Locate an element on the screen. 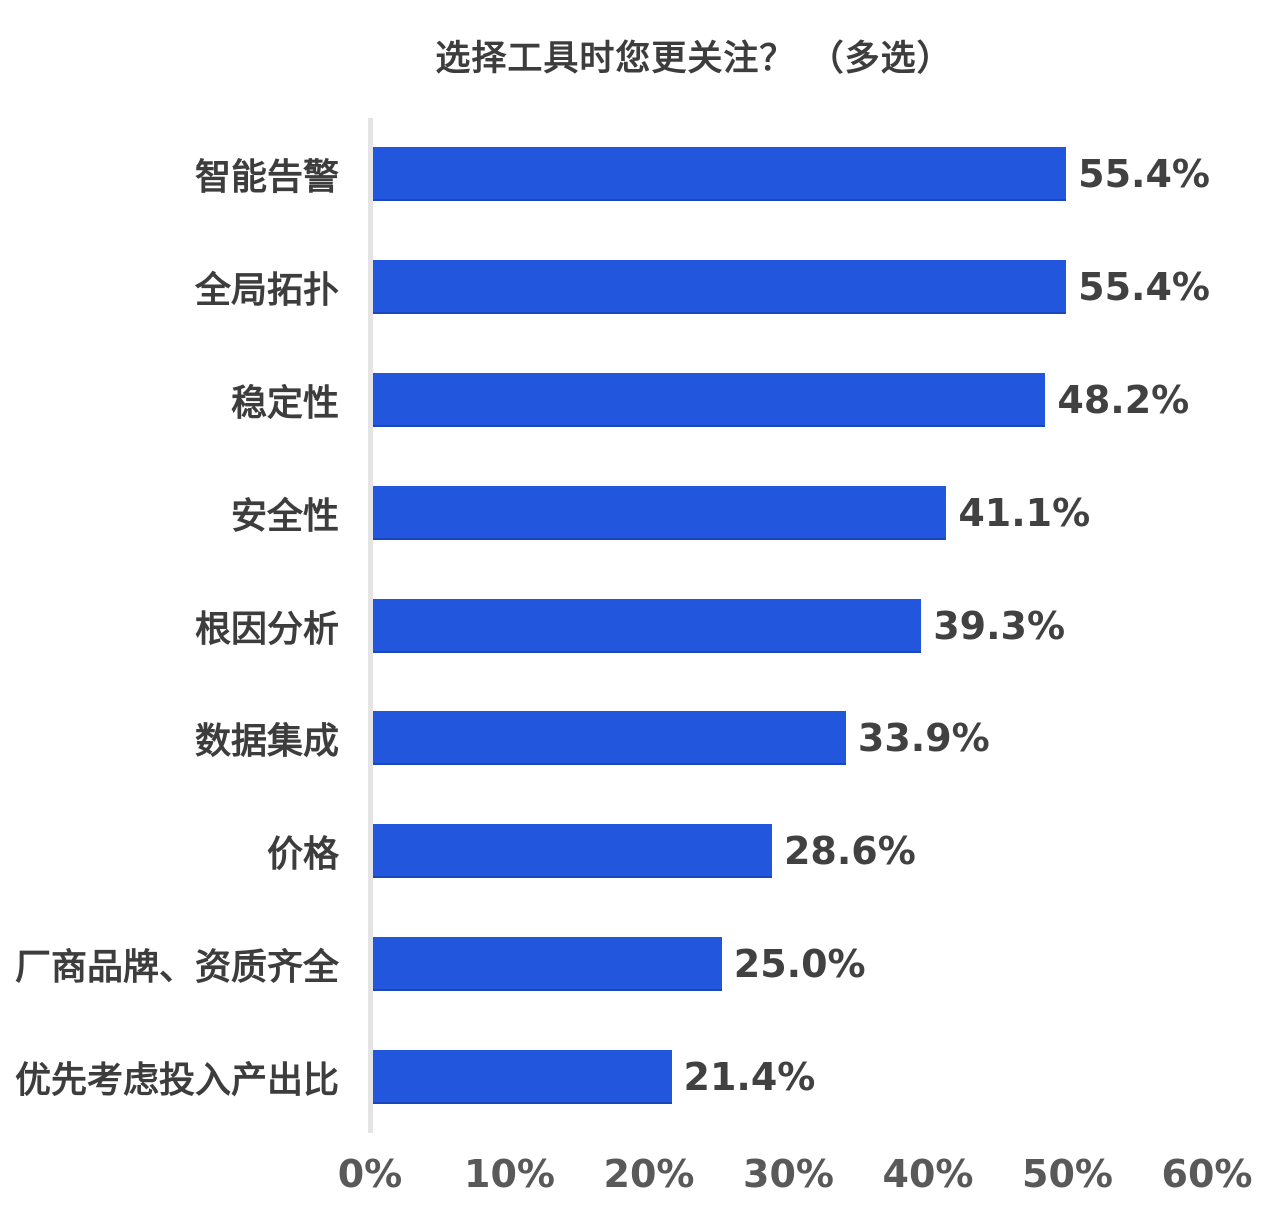  bar-area: 28.6% is located at coordinates (791, 851).